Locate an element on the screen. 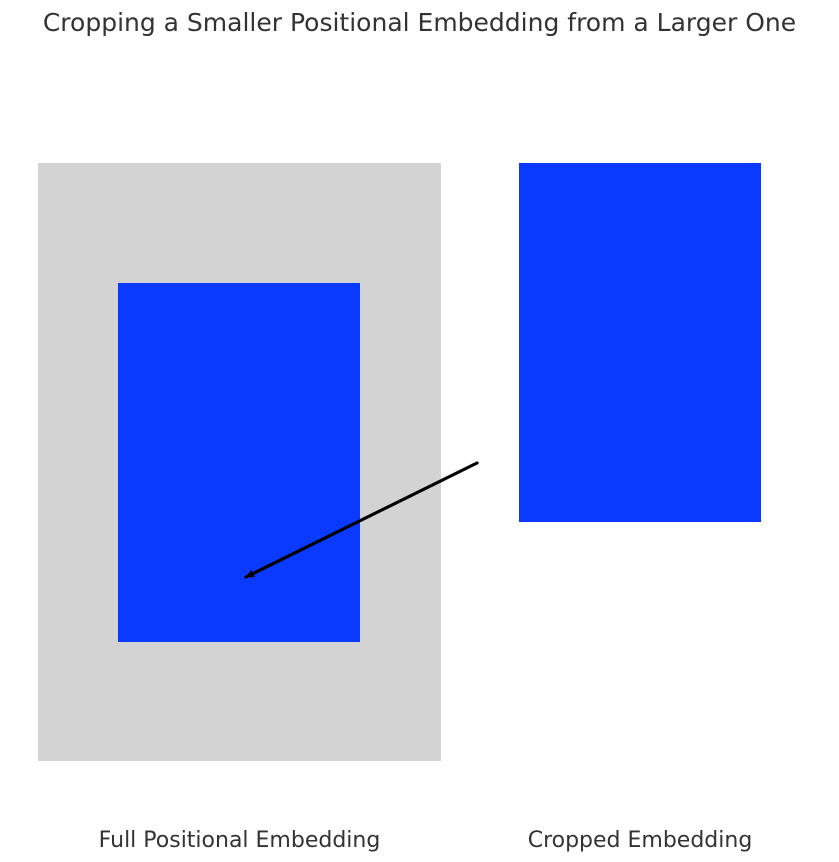 Image resolution: width=839 pixels, height=862 pixels. cropped-embedding-box is located at coordinates (640, 342).